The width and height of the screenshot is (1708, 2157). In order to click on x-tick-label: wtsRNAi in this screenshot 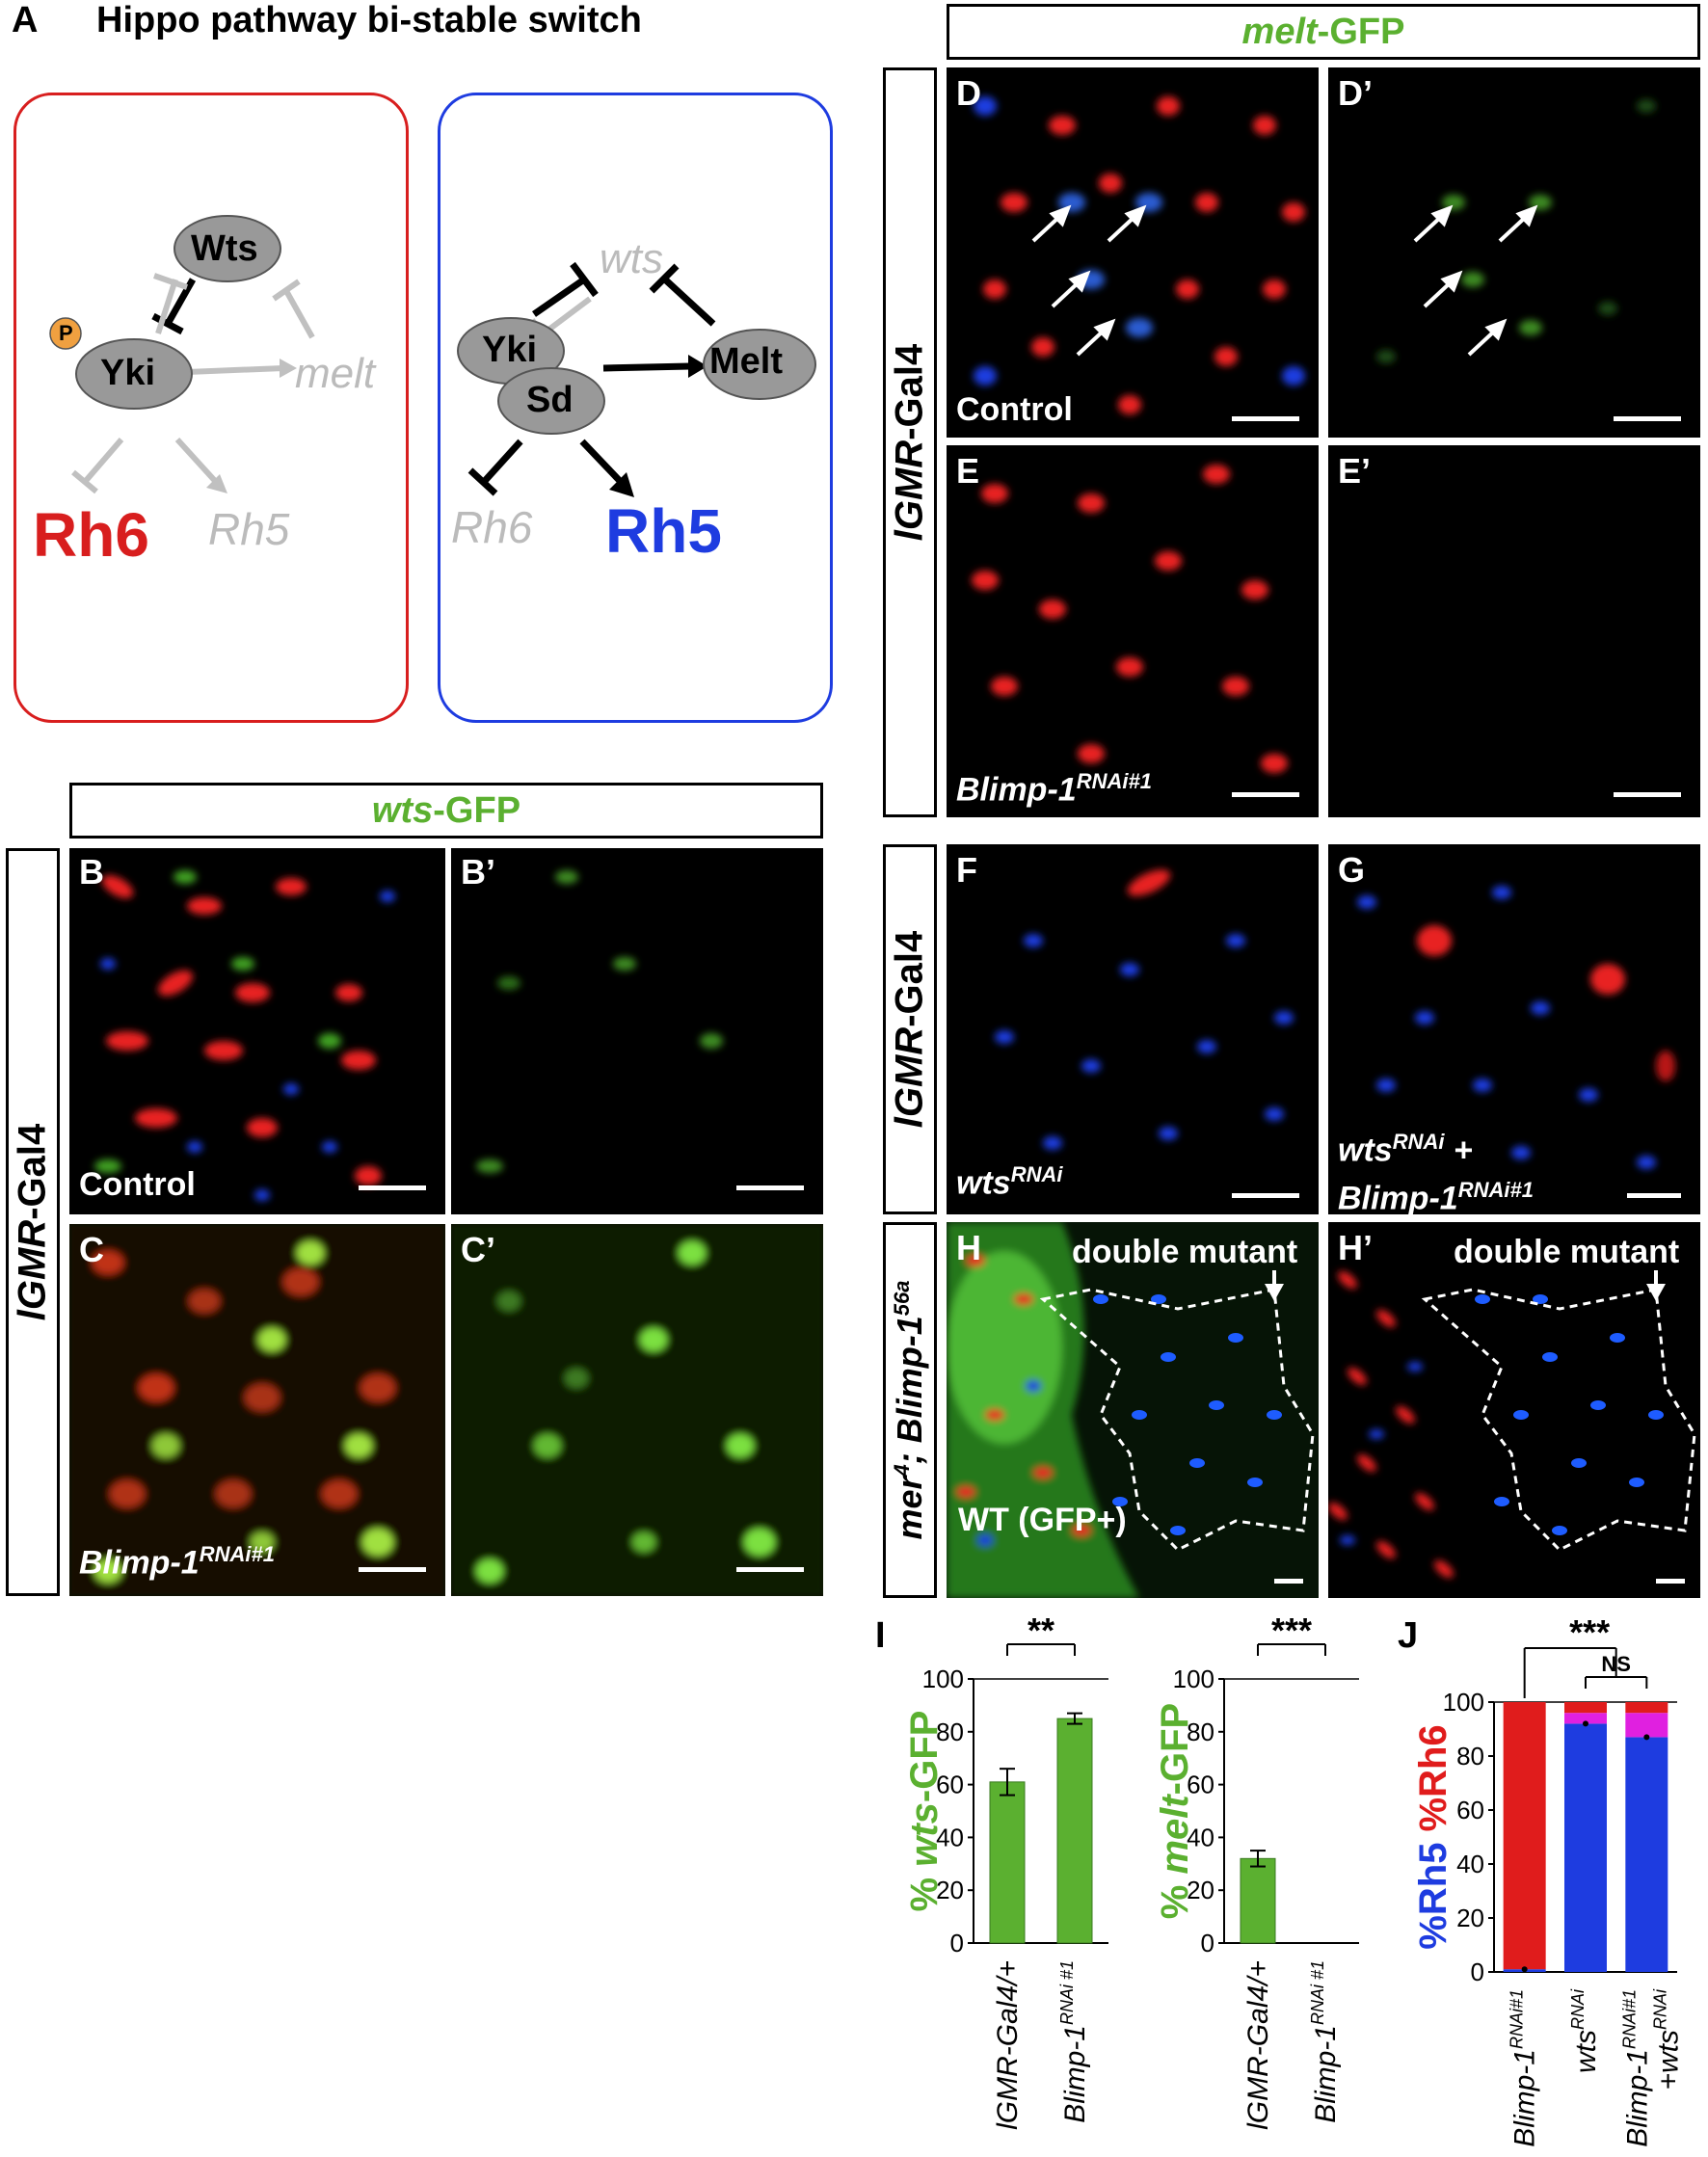, I will do `click(1585, 2030)`.